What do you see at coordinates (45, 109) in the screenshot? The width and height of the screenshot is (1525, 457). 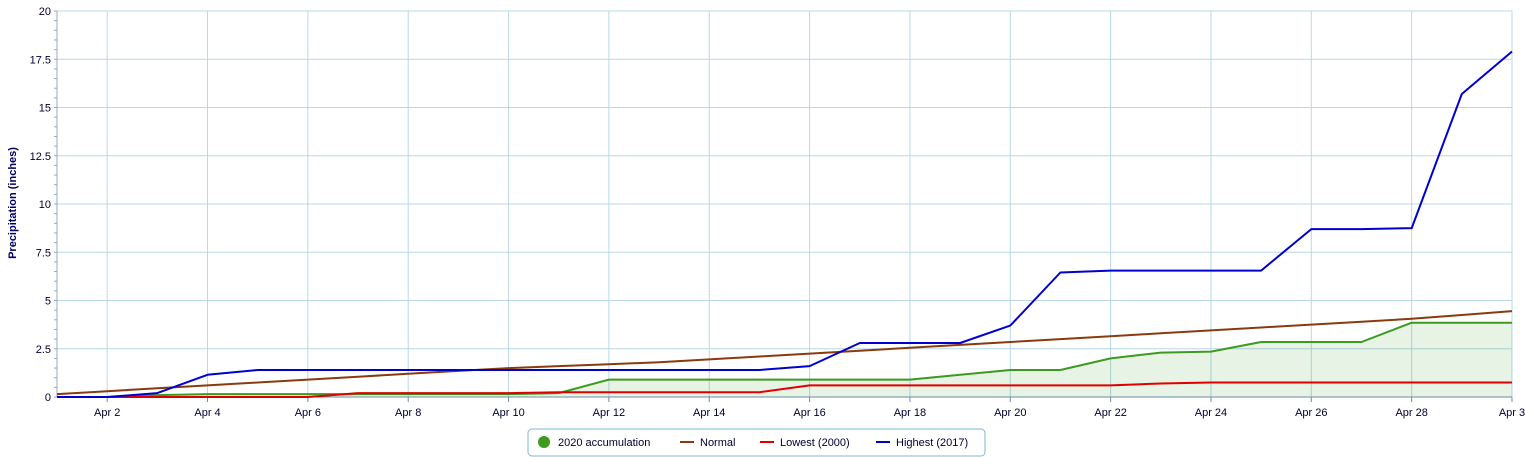 I see `y-tick-label: 15` at bounding box center [45, 109].